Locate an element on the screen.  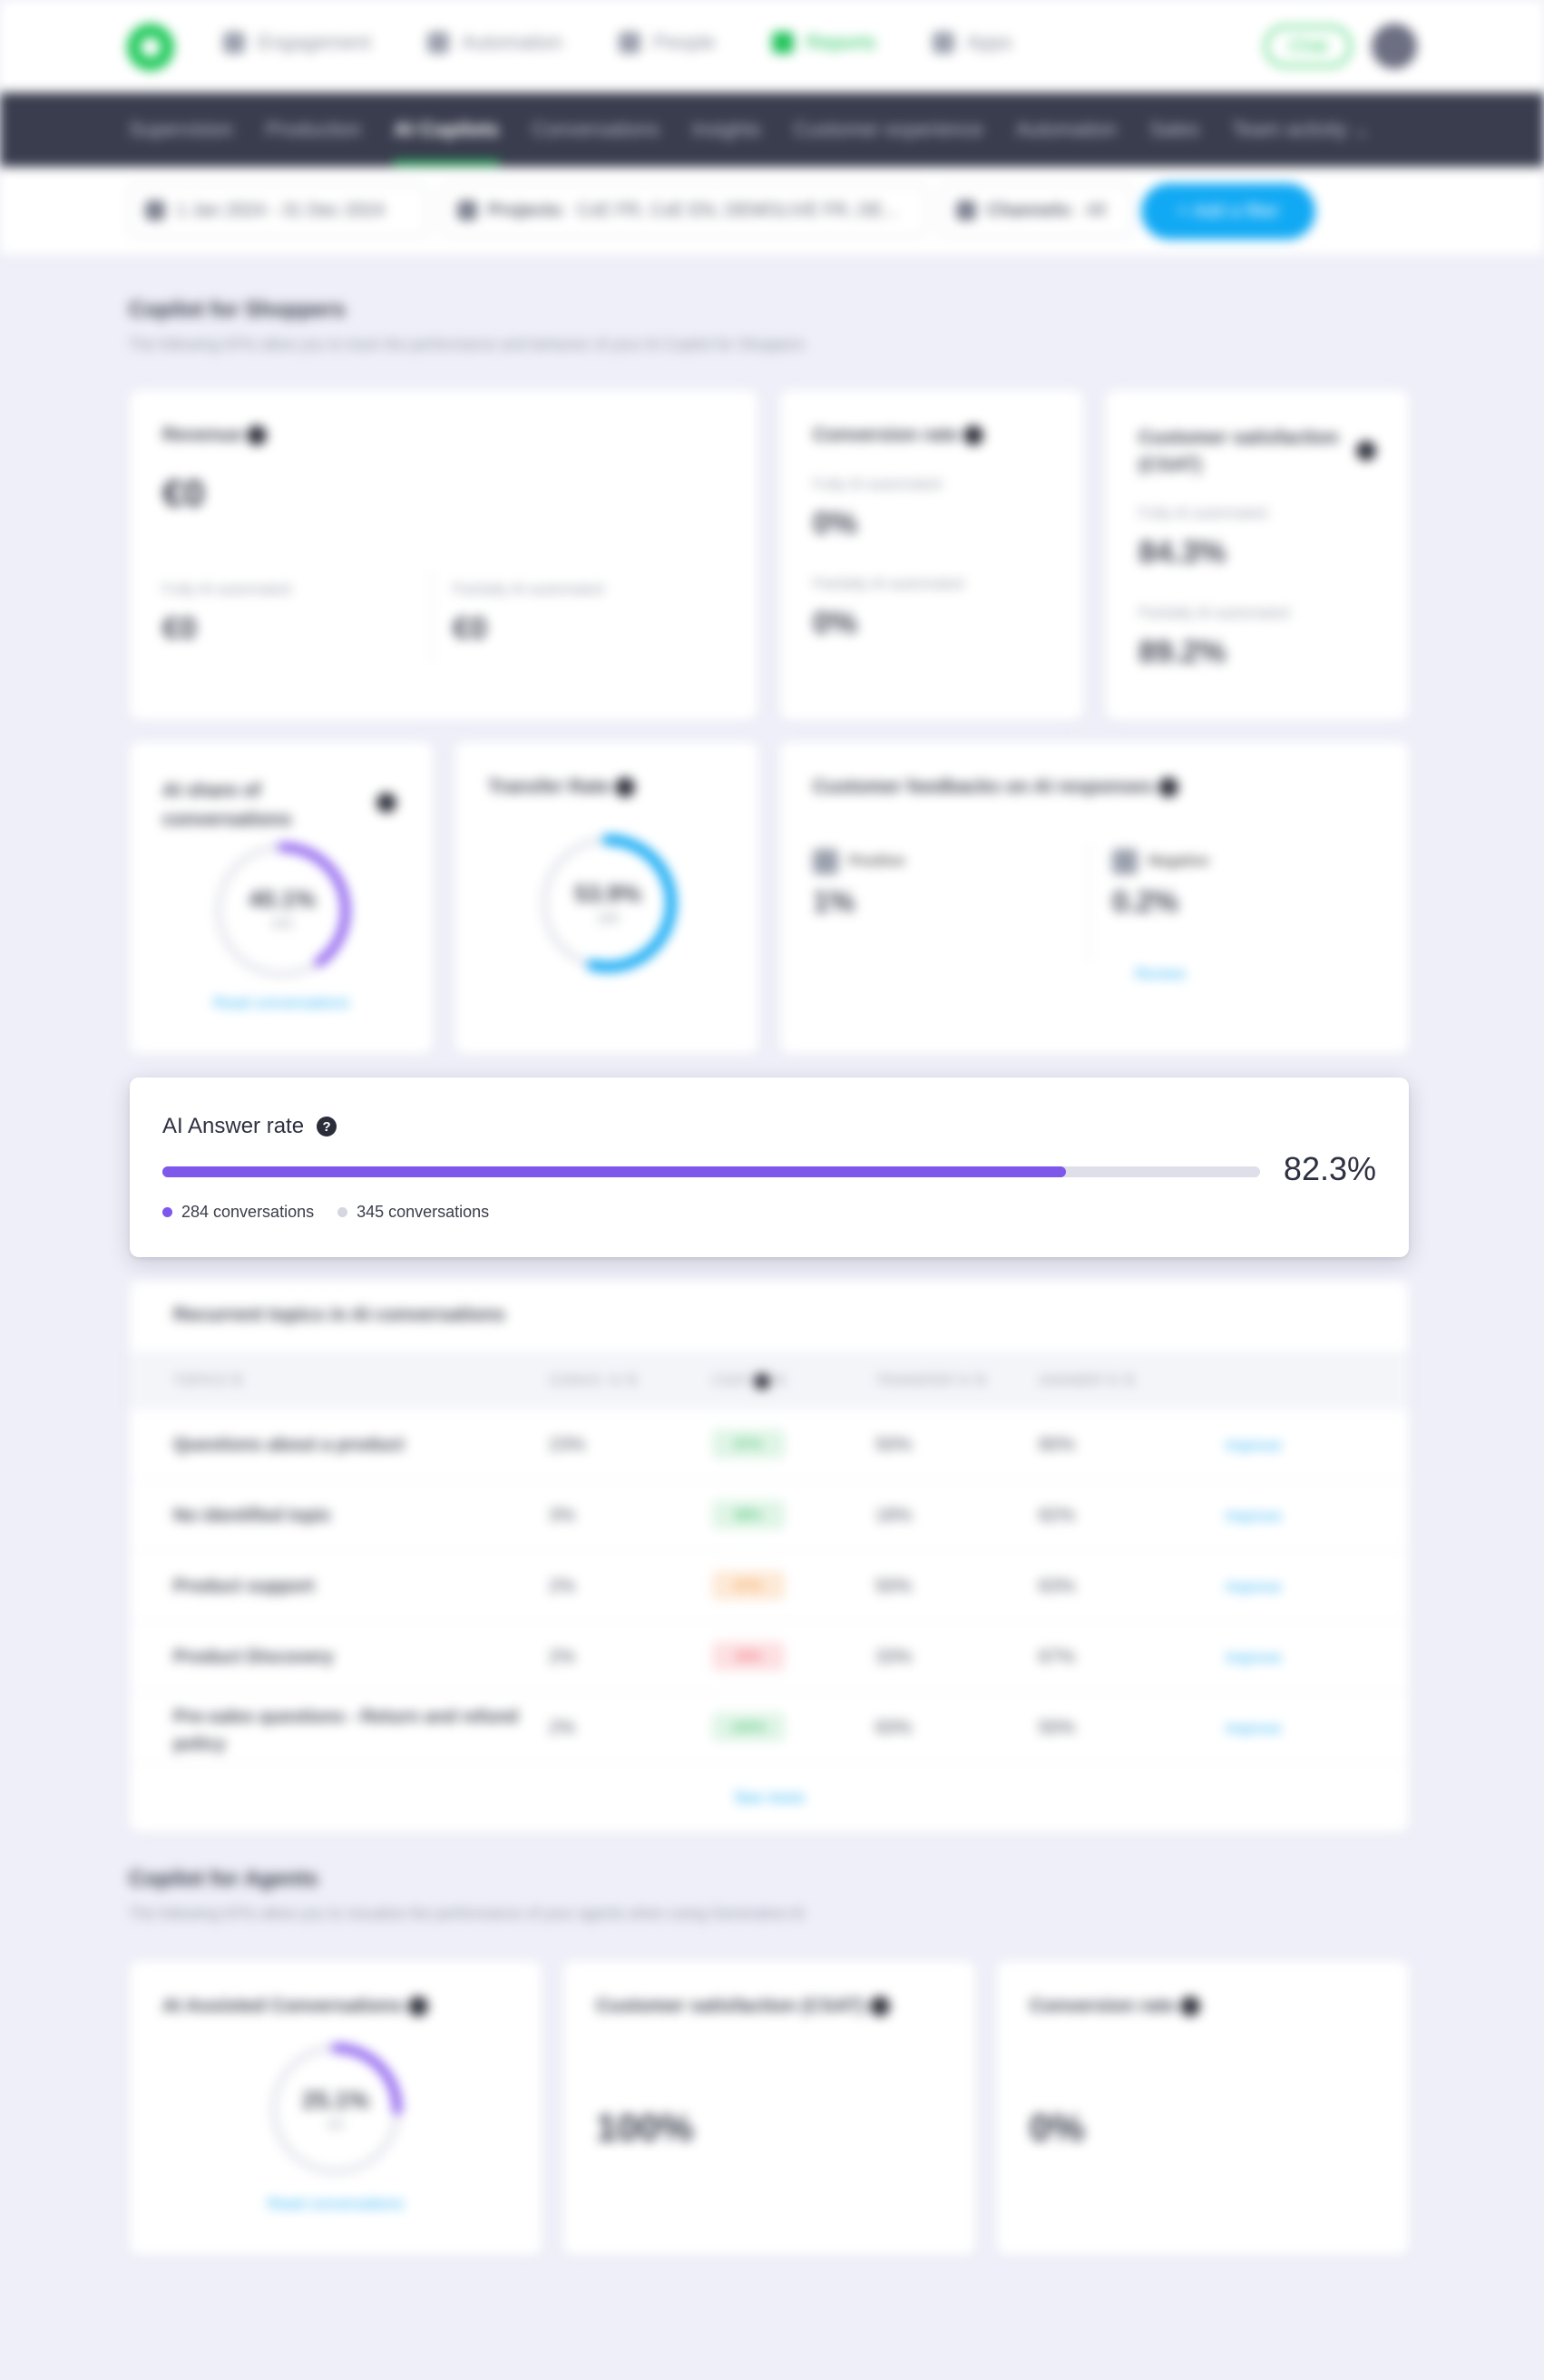
answer-value: 50% is located at coordinates (1057, 1728).